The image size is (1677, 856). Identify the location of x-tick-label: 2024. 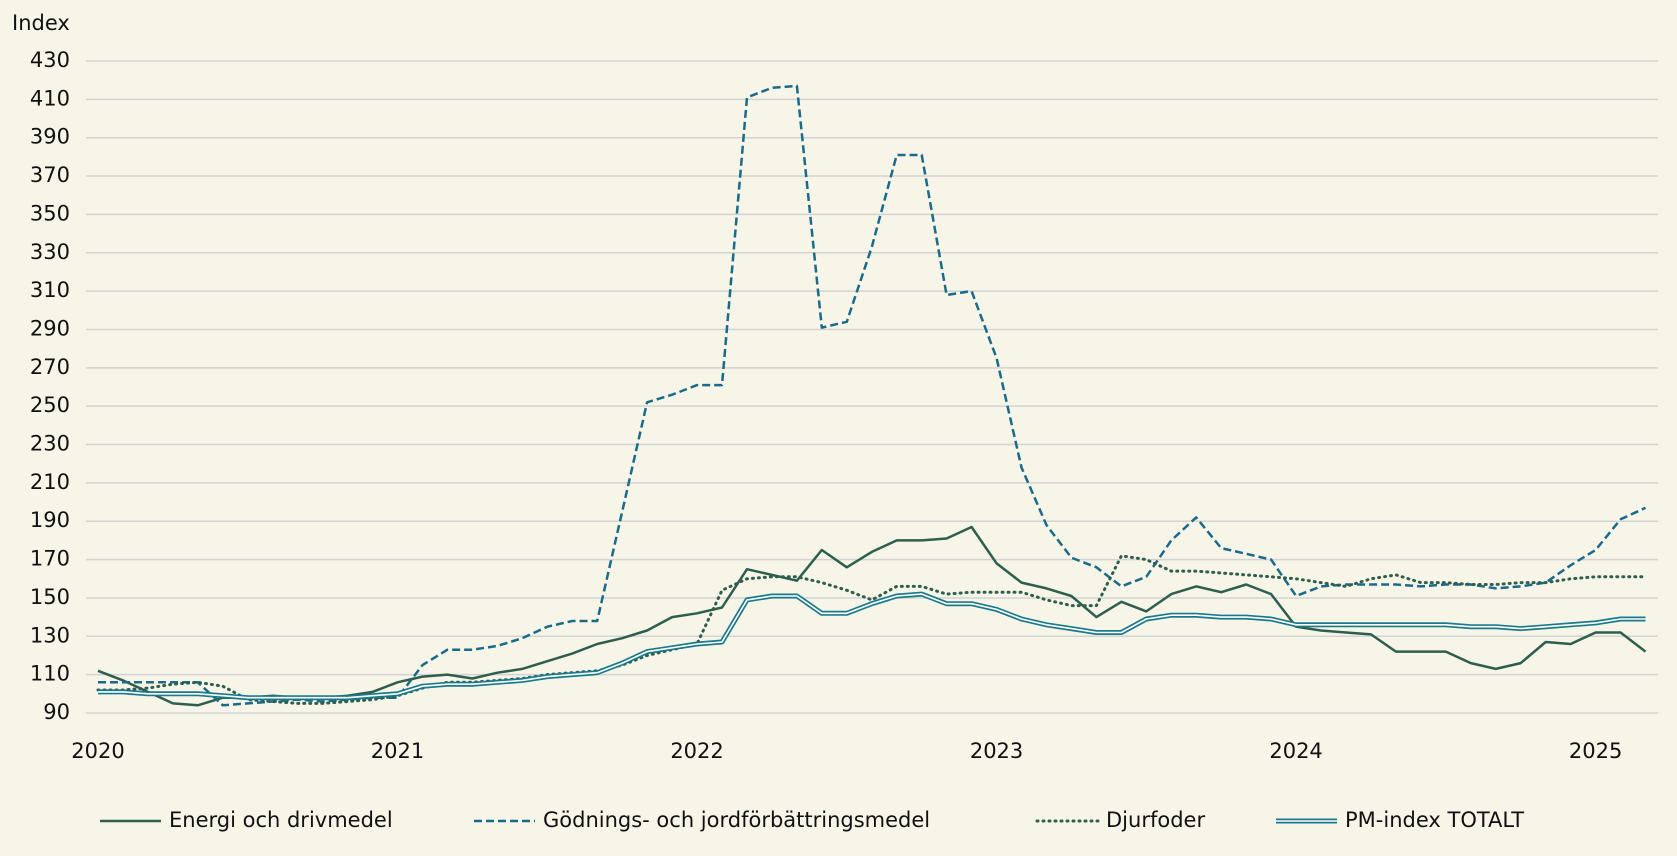
(1295, 751).